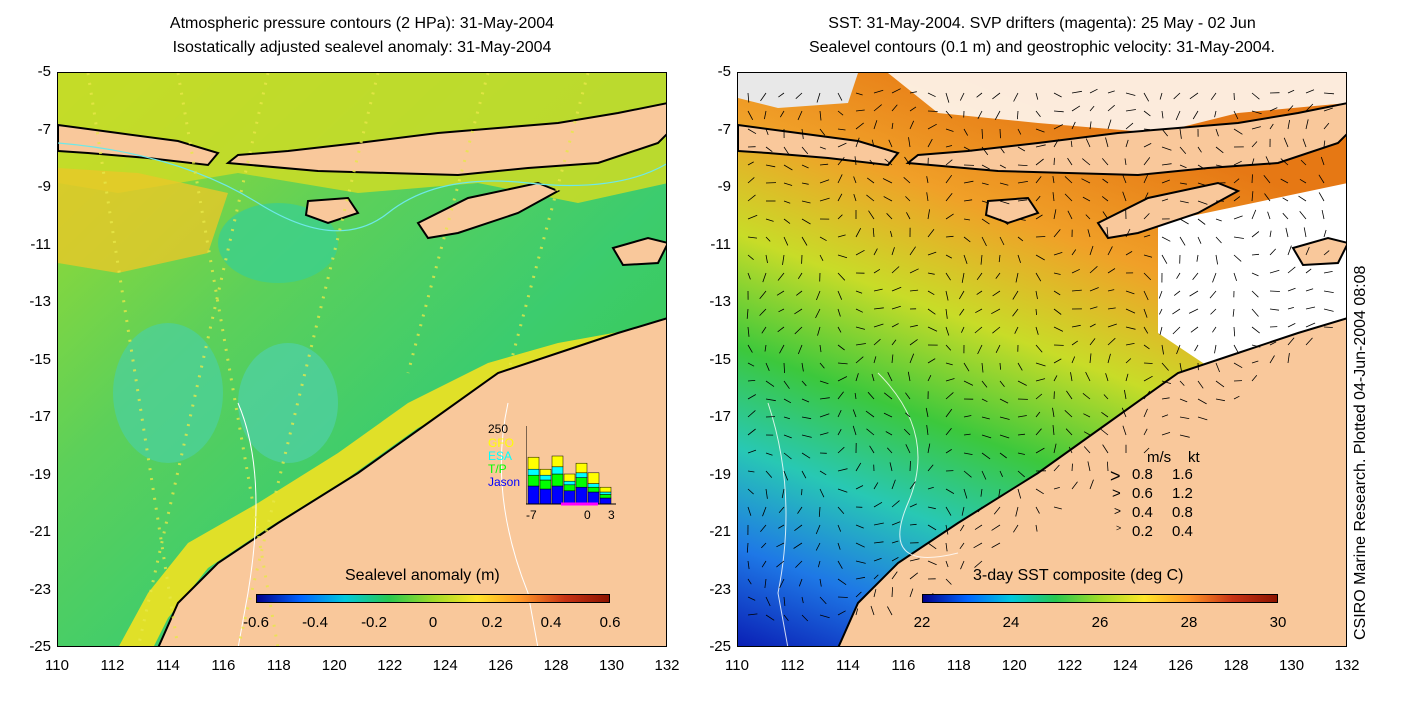 Image resolution: width=1419 pixels, height=709 pixels. What do you see at coordinates (492, 622) in the screenshot?
I see `colorbar-tick-label: 0.2` at bounding box center [492, 622].